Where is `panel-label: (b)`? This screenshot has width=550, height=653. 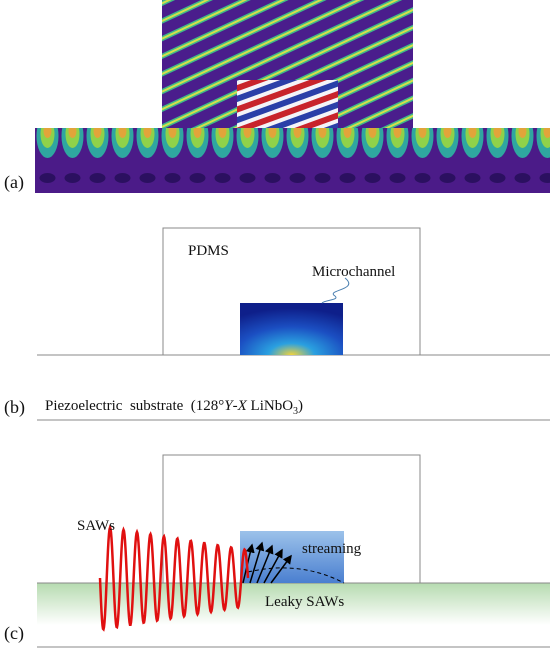 panel-label: (b) is located at coordinates (14, 407).